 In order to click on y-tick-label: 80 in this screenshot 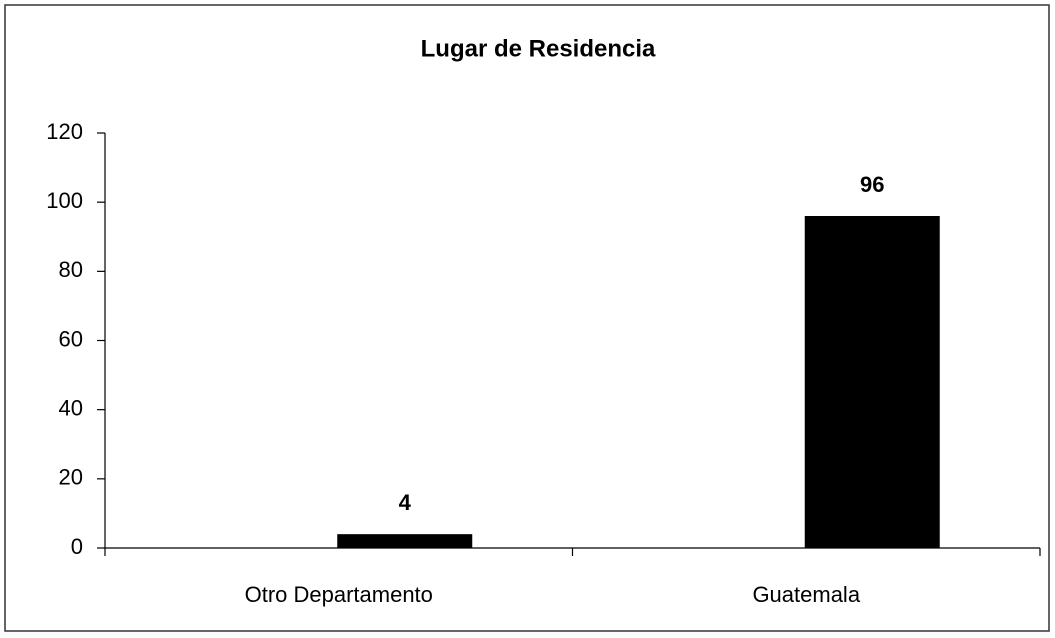, I will do `click(71, 269)`.